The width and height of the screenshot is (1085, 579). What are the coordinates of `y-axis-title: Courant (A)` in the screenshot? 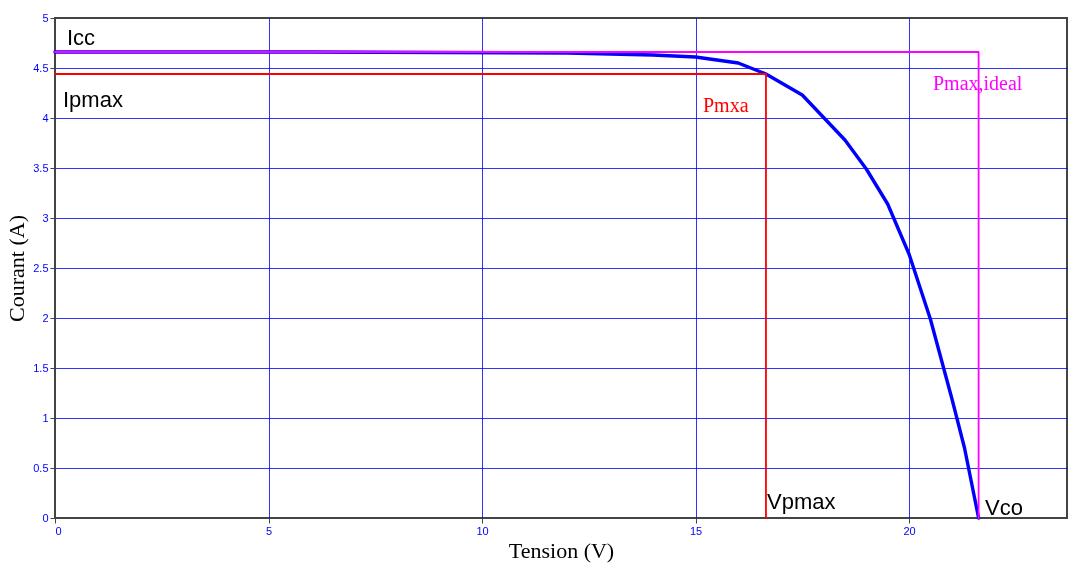 It's located at (17, 268).